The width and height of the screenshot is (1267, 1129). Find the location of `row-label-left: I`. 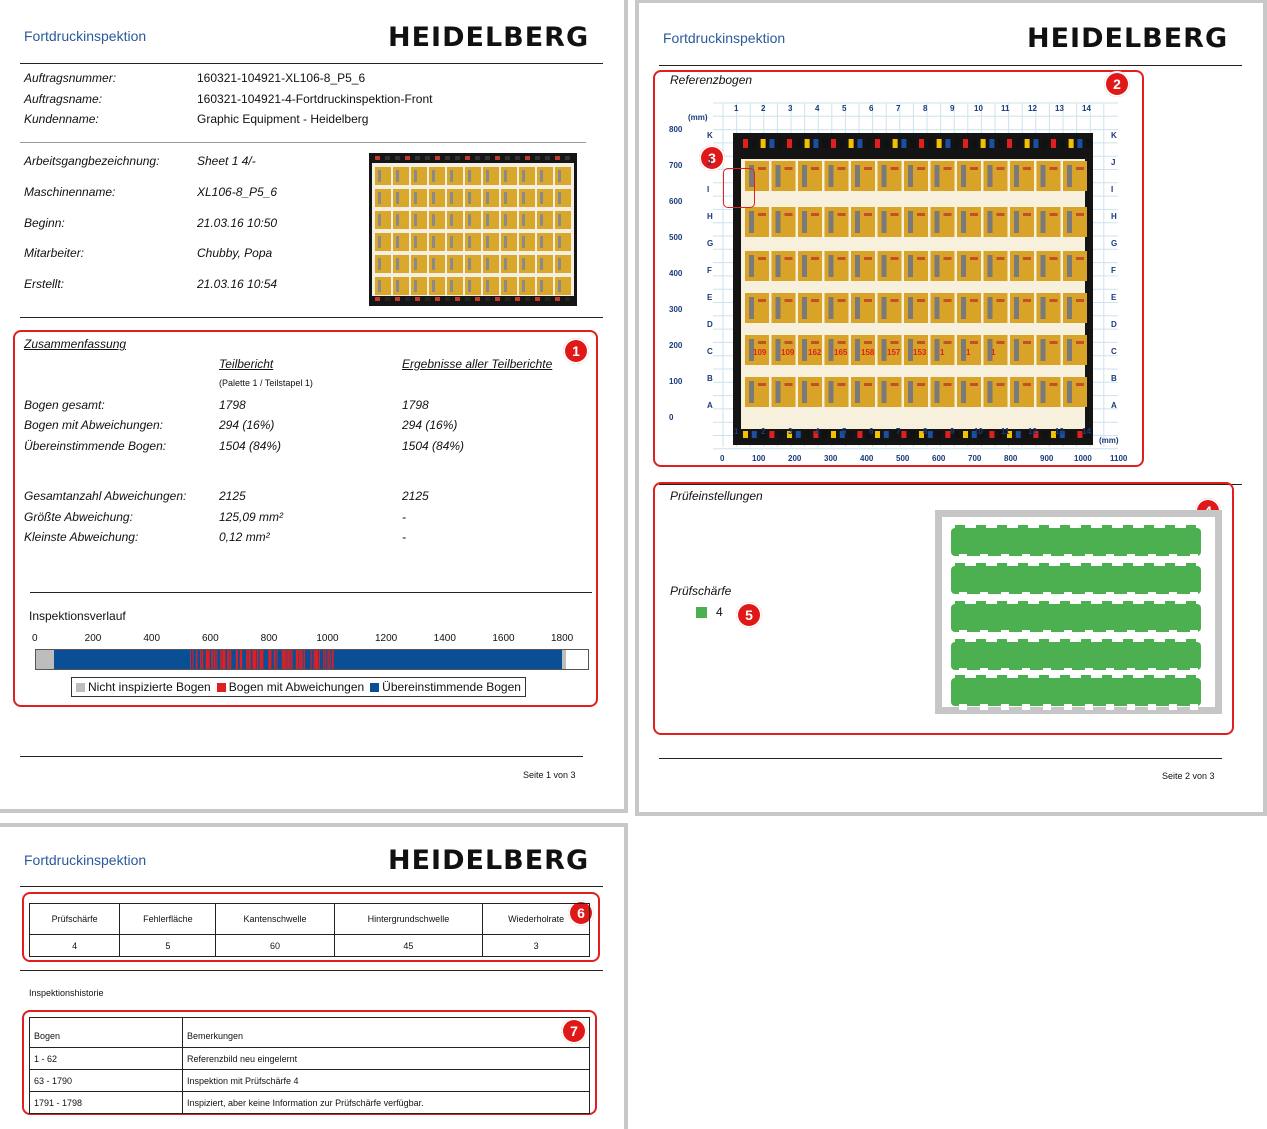

row-label-left: I is located at coordinates (708, 189).